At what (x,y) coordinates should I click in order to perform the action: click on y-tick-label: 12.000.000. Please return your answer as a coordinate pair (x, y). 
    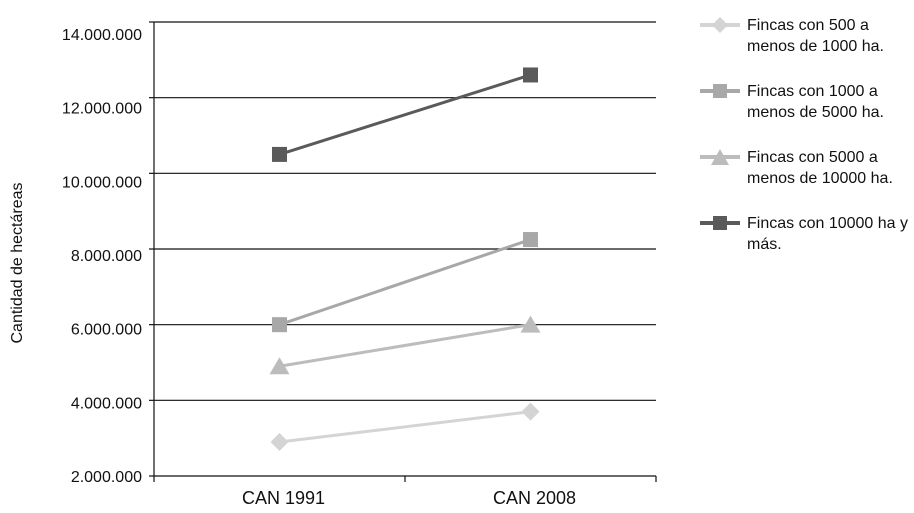
    Looking at the image, I should click on (102, 109).